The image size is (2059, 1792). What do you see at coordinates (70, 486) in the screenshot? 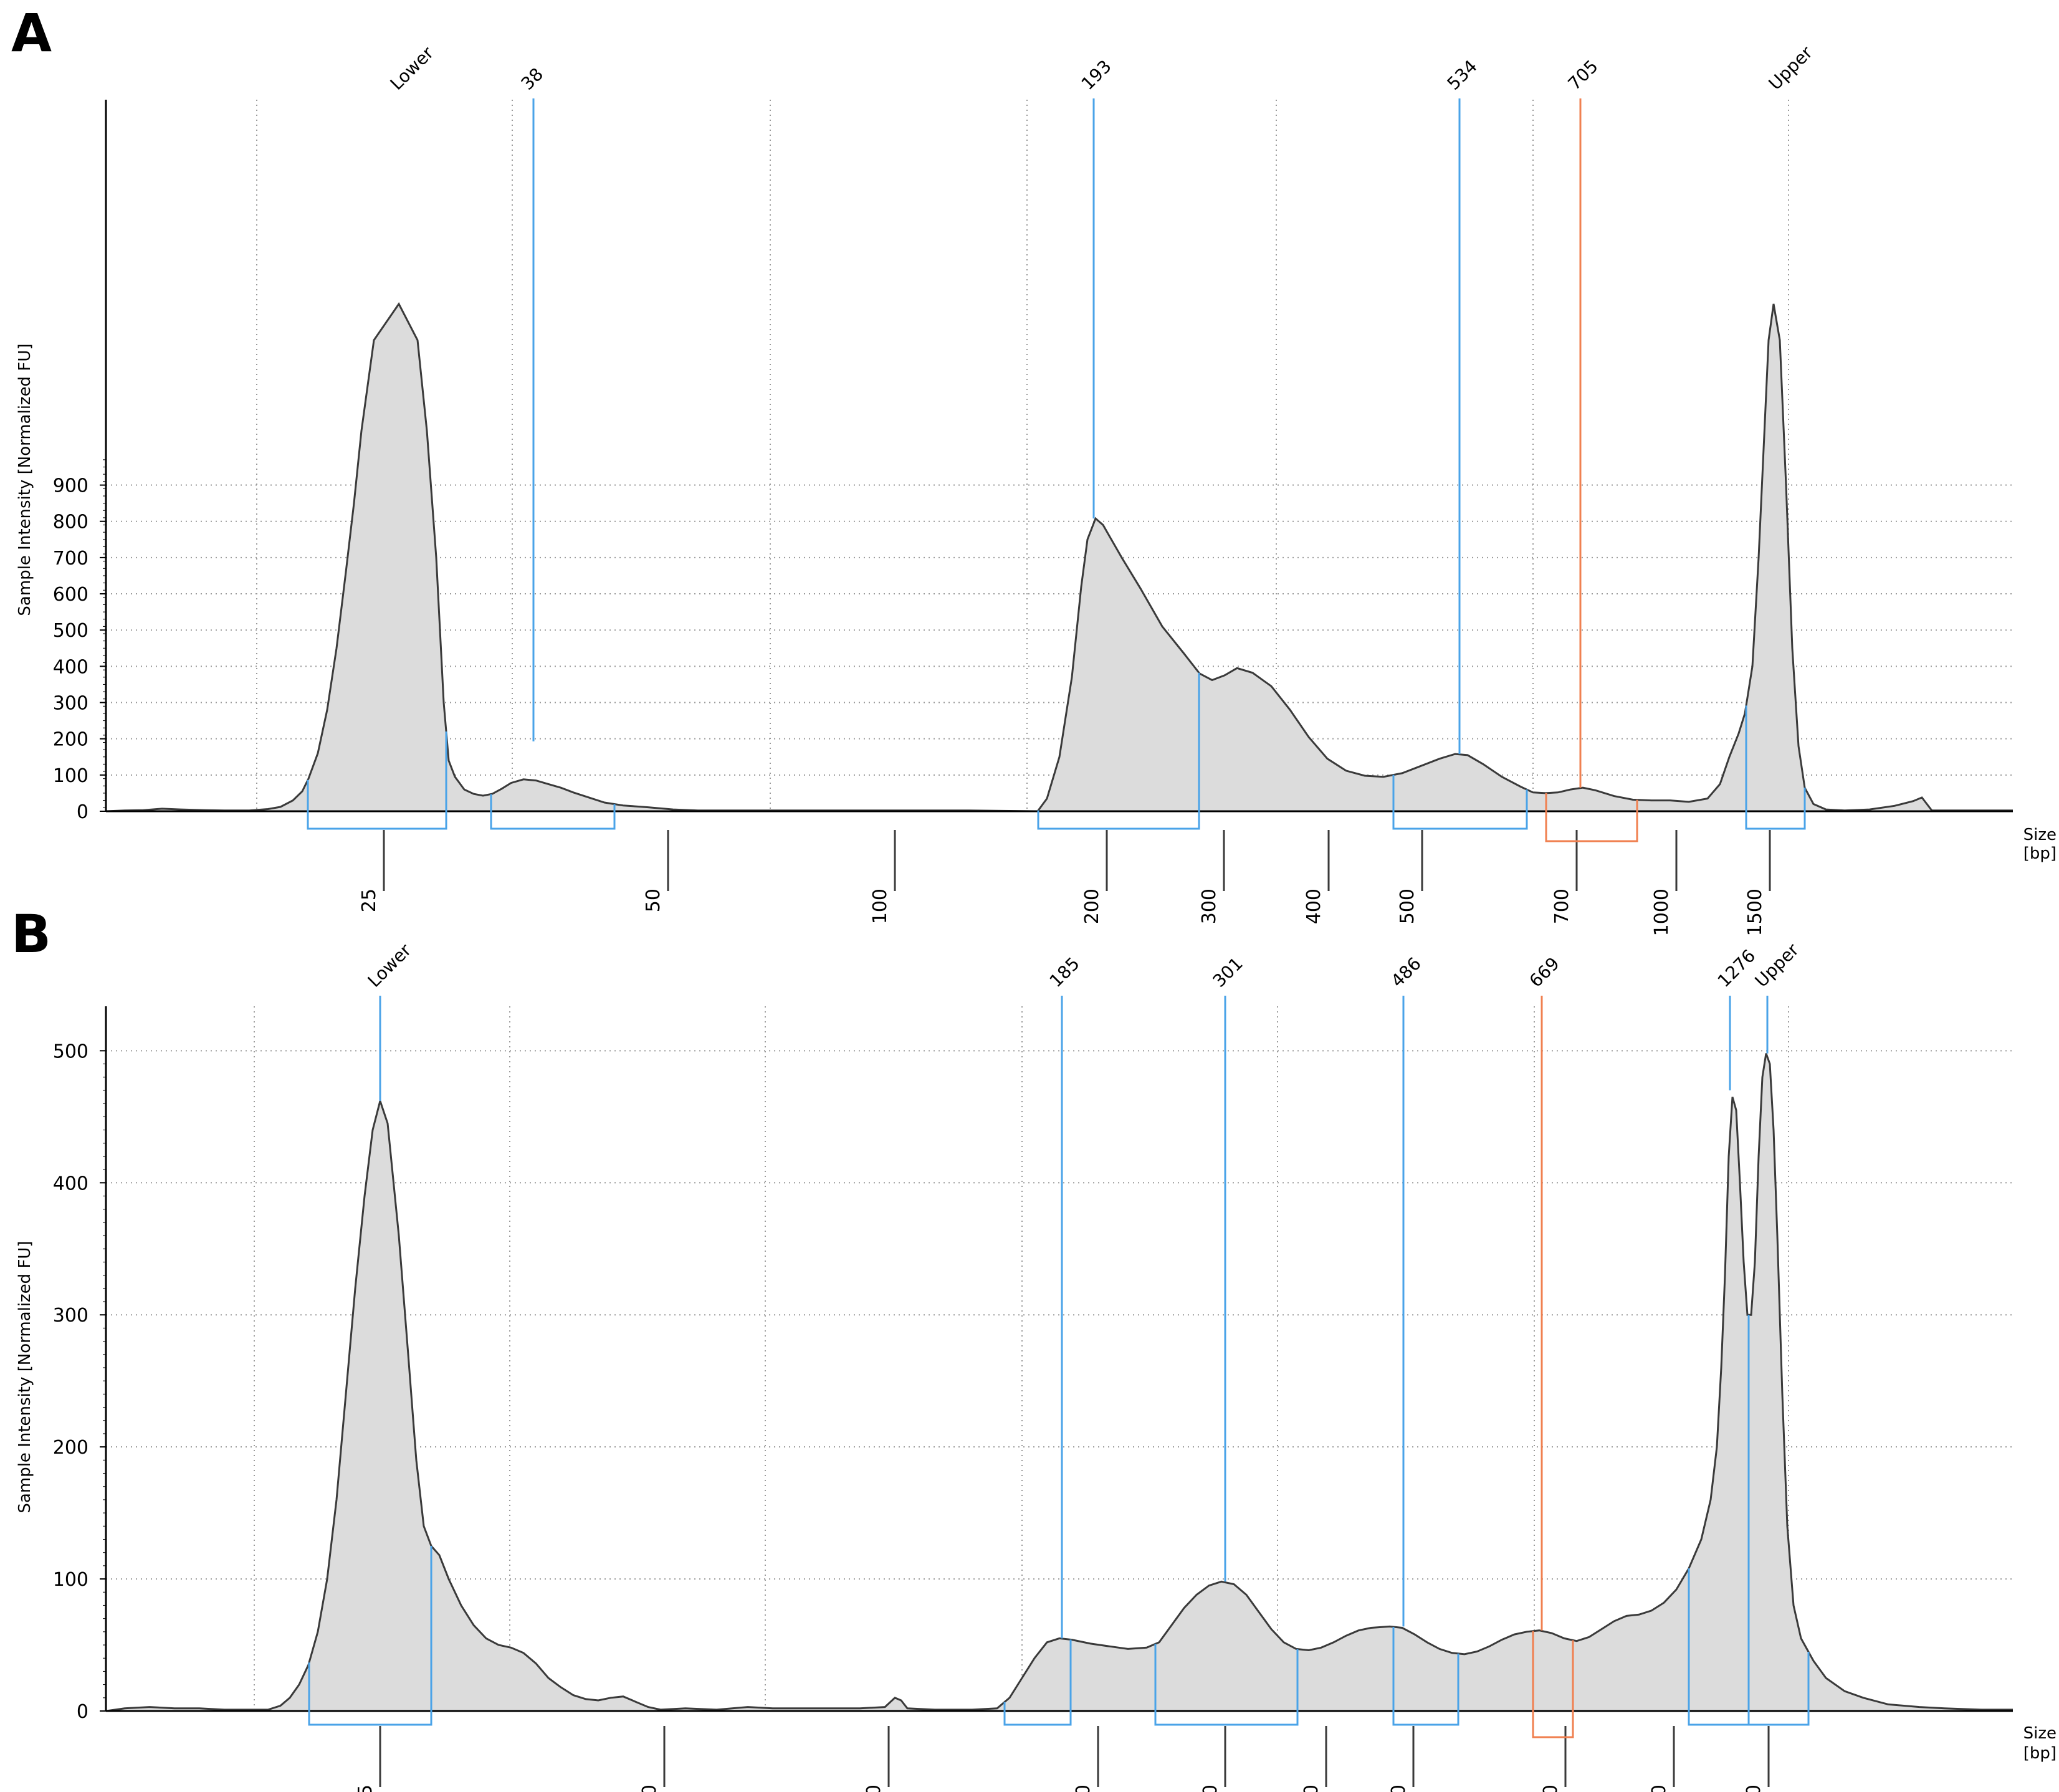
I see `y-tick-label: 900` at bounding box center [70, 486].